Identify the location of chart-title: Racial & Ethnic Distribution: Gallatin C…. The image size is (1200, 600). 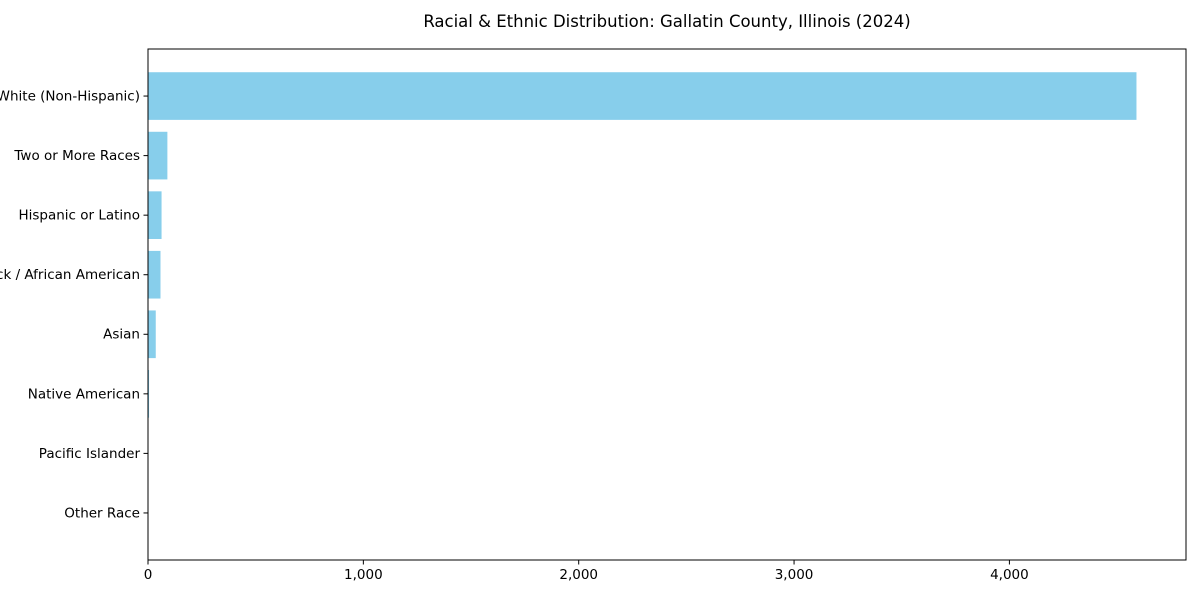
(667, 21).